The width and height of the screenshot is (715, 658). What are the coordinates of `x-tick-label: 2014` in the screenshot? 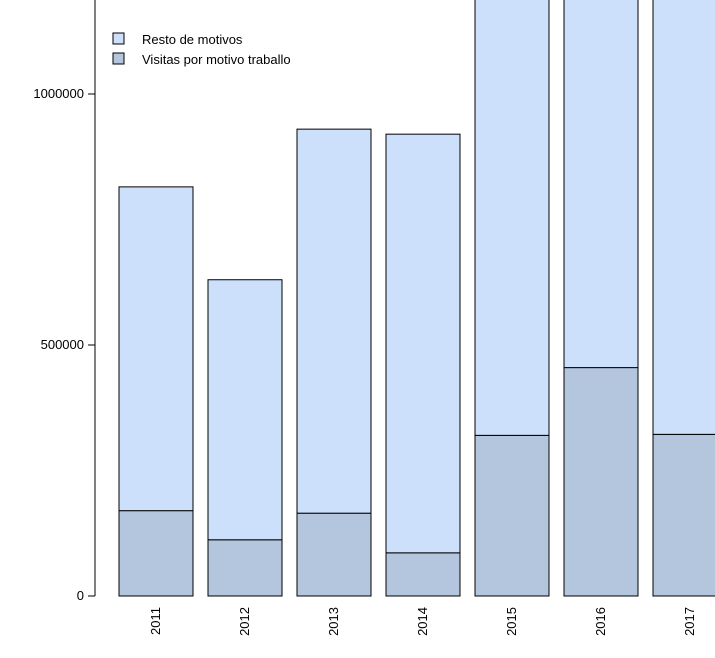 It's located at (422, 621).